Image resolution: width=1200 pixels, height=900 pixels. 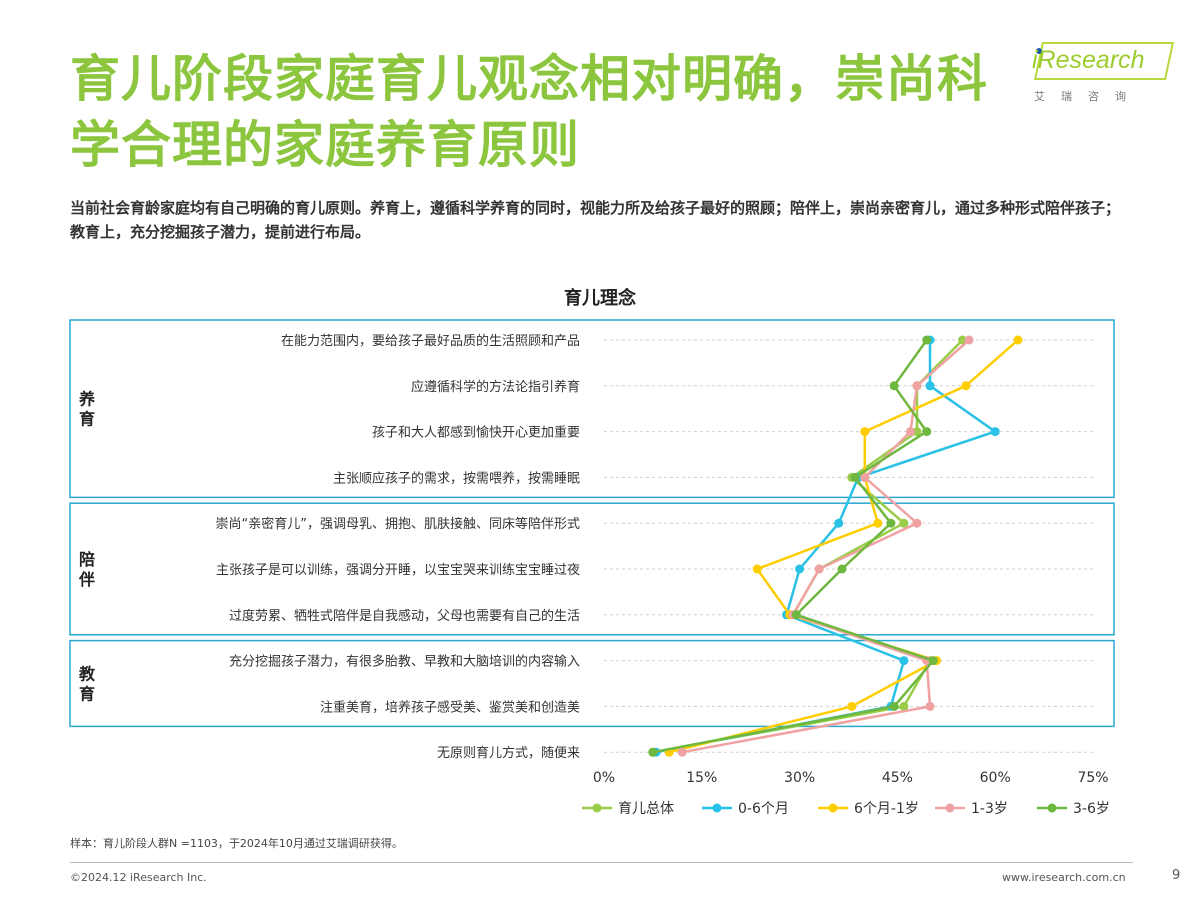 I want to click on x-tick-label-3: 45%, so click(x=897, y=778).